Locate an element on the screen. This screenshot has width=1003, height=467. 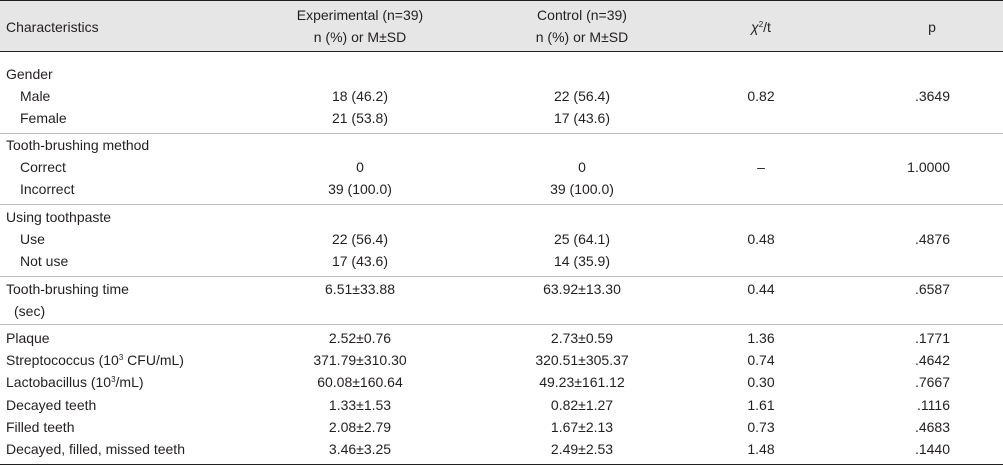
row-label-male: Male is located at coordinates (35, 96).